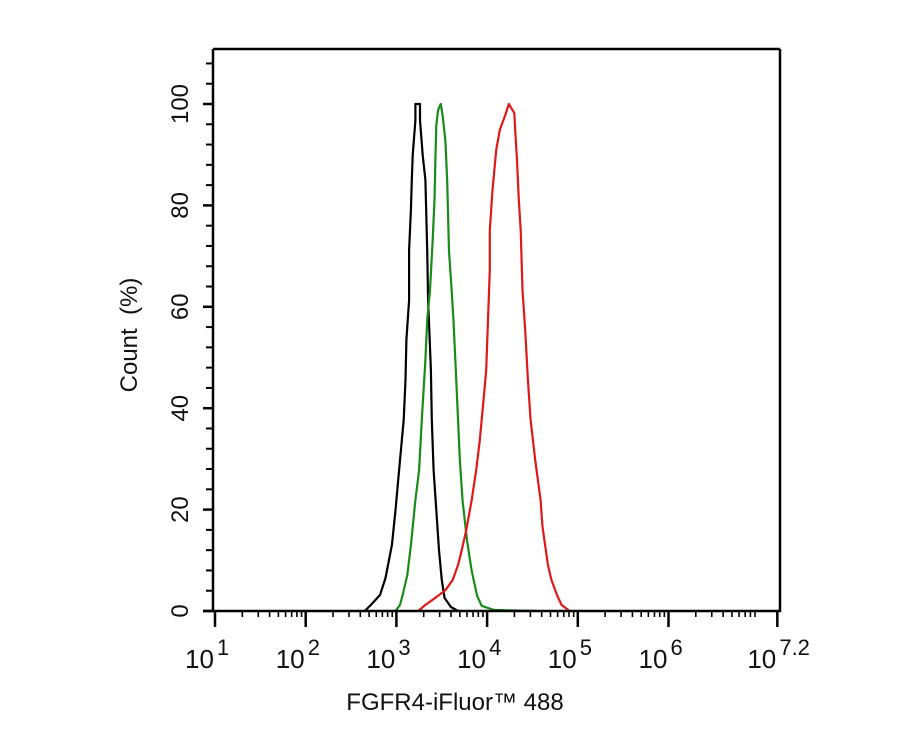  I want to click on x-tick-label: 10 4, so click(479, 654).